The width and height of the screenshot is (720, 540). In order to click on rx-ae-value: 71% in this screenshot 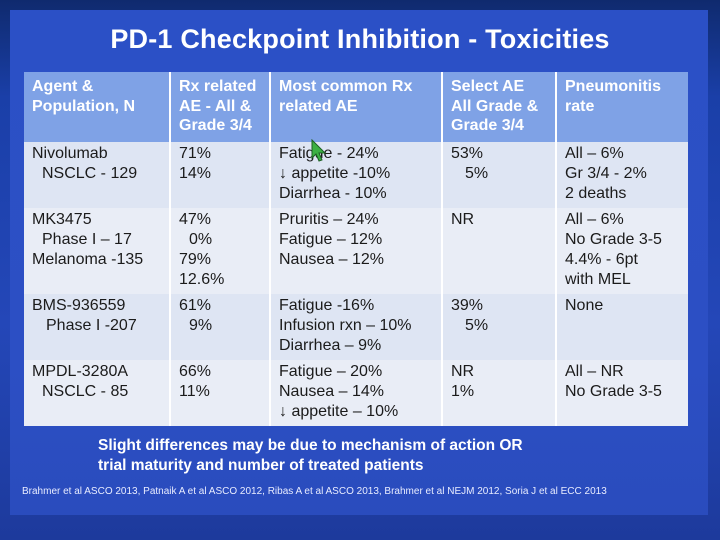, I will do `click(195, 153)`.